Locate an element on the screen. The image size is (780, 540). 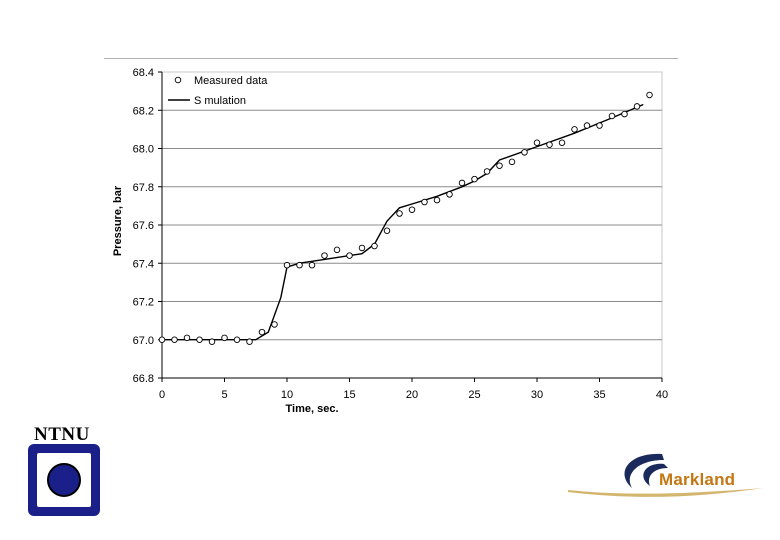
markland-underline is located at coordinates (666, 492).